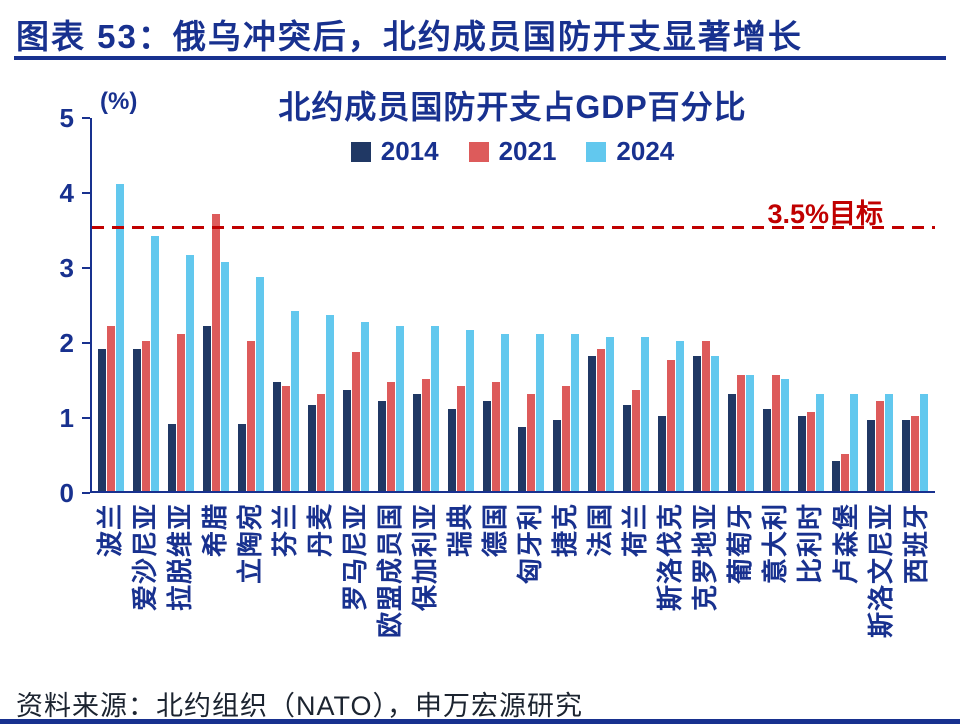 This screenshot has width=960, height=724. I want to click on x-tick-label: 希腊, so click(214, 589).